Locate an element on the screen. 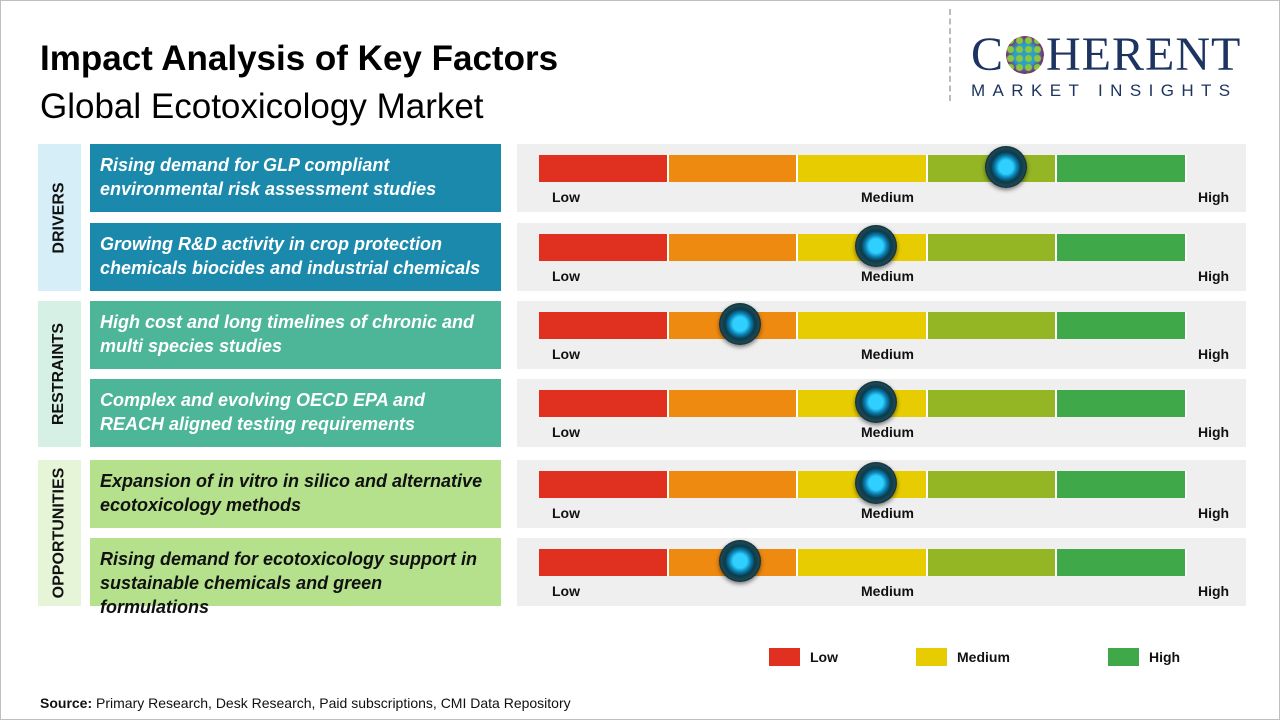  legend-swatch-high is located at coordinates (1123, 657).